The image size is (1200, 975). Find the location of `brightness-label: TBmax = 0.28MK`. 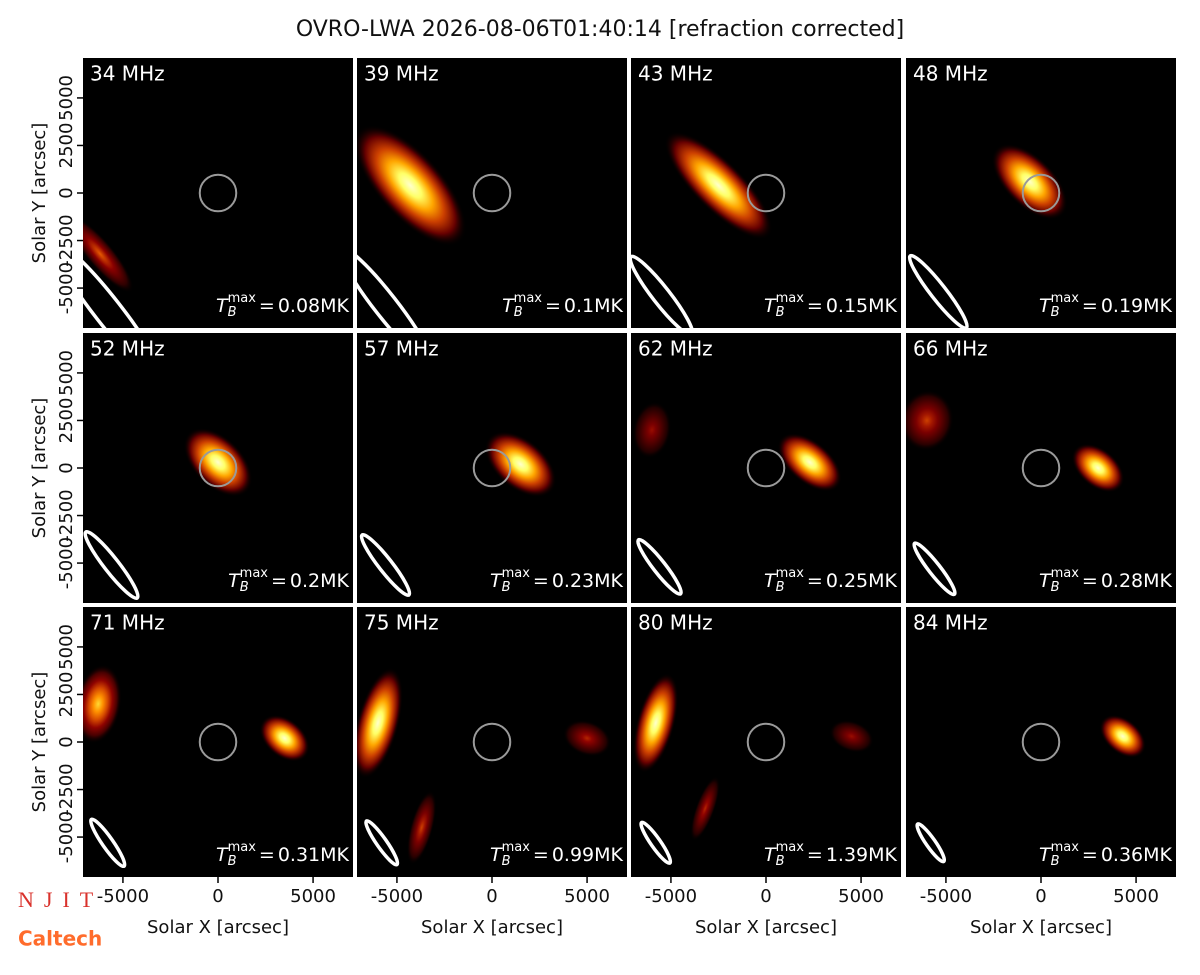

brightness-label: TBmax = 0.28MK is located at coordinates (1105, 580).